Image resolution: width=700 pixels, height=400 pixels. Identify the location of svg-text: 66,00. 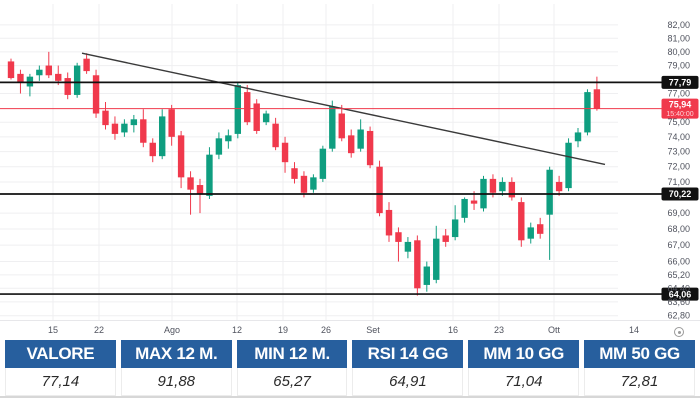
(678, 262).